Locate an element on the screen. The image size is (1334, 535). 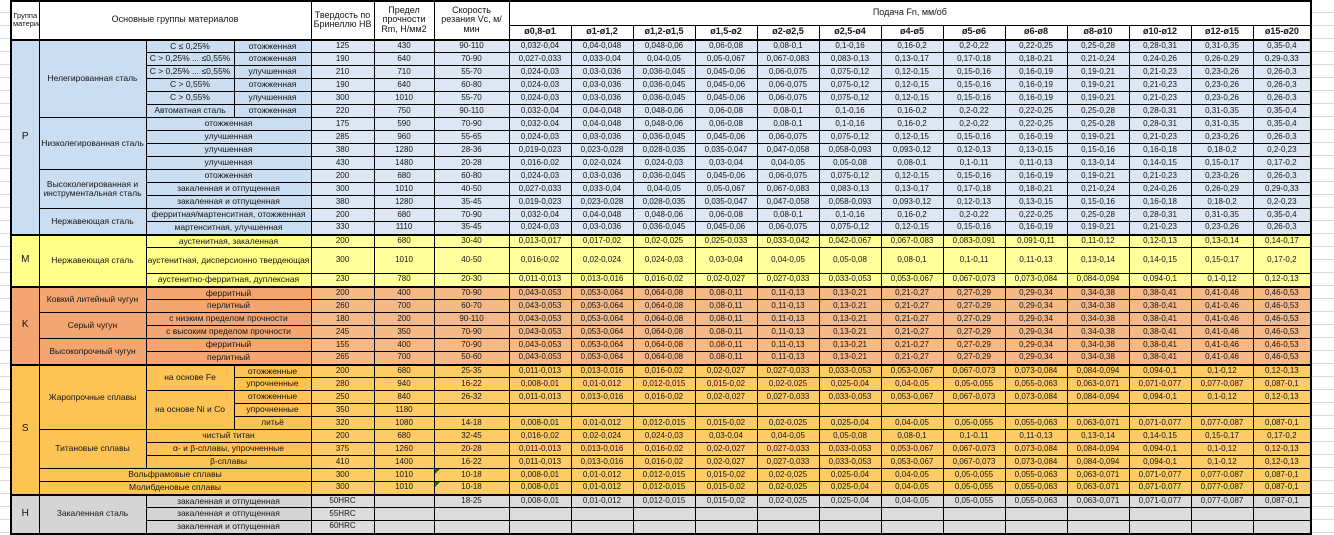
feed-cell: 0,073-0,084 is located at coordinates (1036, 397).